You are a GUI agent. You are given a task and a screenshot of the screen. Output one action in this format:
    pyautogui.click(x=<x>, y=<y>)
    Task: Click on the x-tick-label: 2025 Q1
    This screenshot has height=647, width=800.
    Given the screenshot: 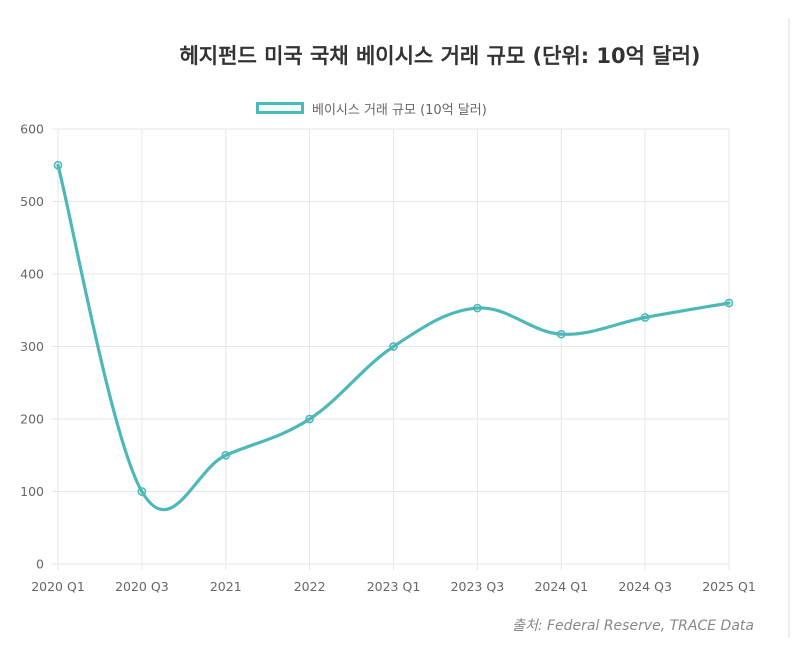 What is the action you would take?
    pyautogui.click(x=729, y=586)
    